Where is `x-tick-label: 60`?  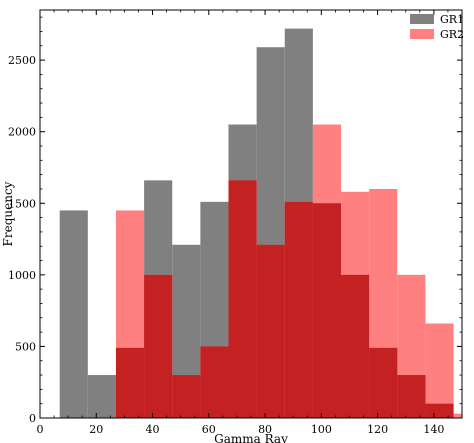
x-tick-label: 60 is located at coordinates (209, 429).